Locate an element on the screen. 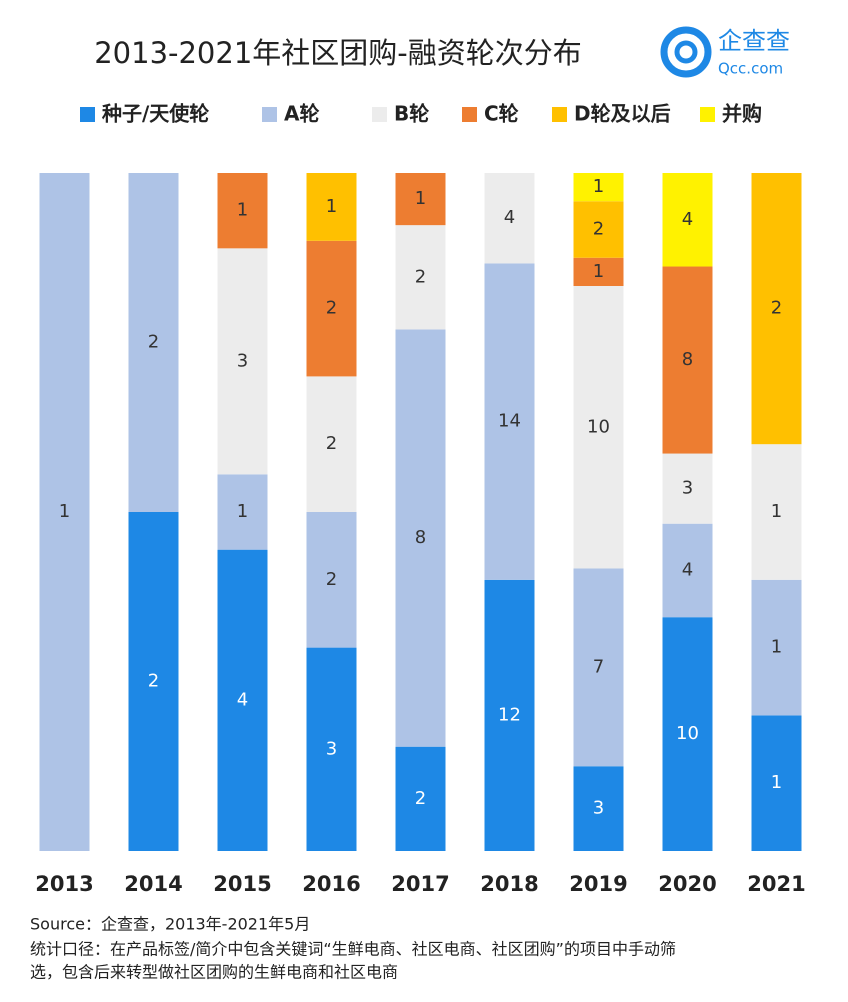 The height and width of the screenshot is (1002, 848). x-tick-label: 2017 is located at coordinates (420, 884).